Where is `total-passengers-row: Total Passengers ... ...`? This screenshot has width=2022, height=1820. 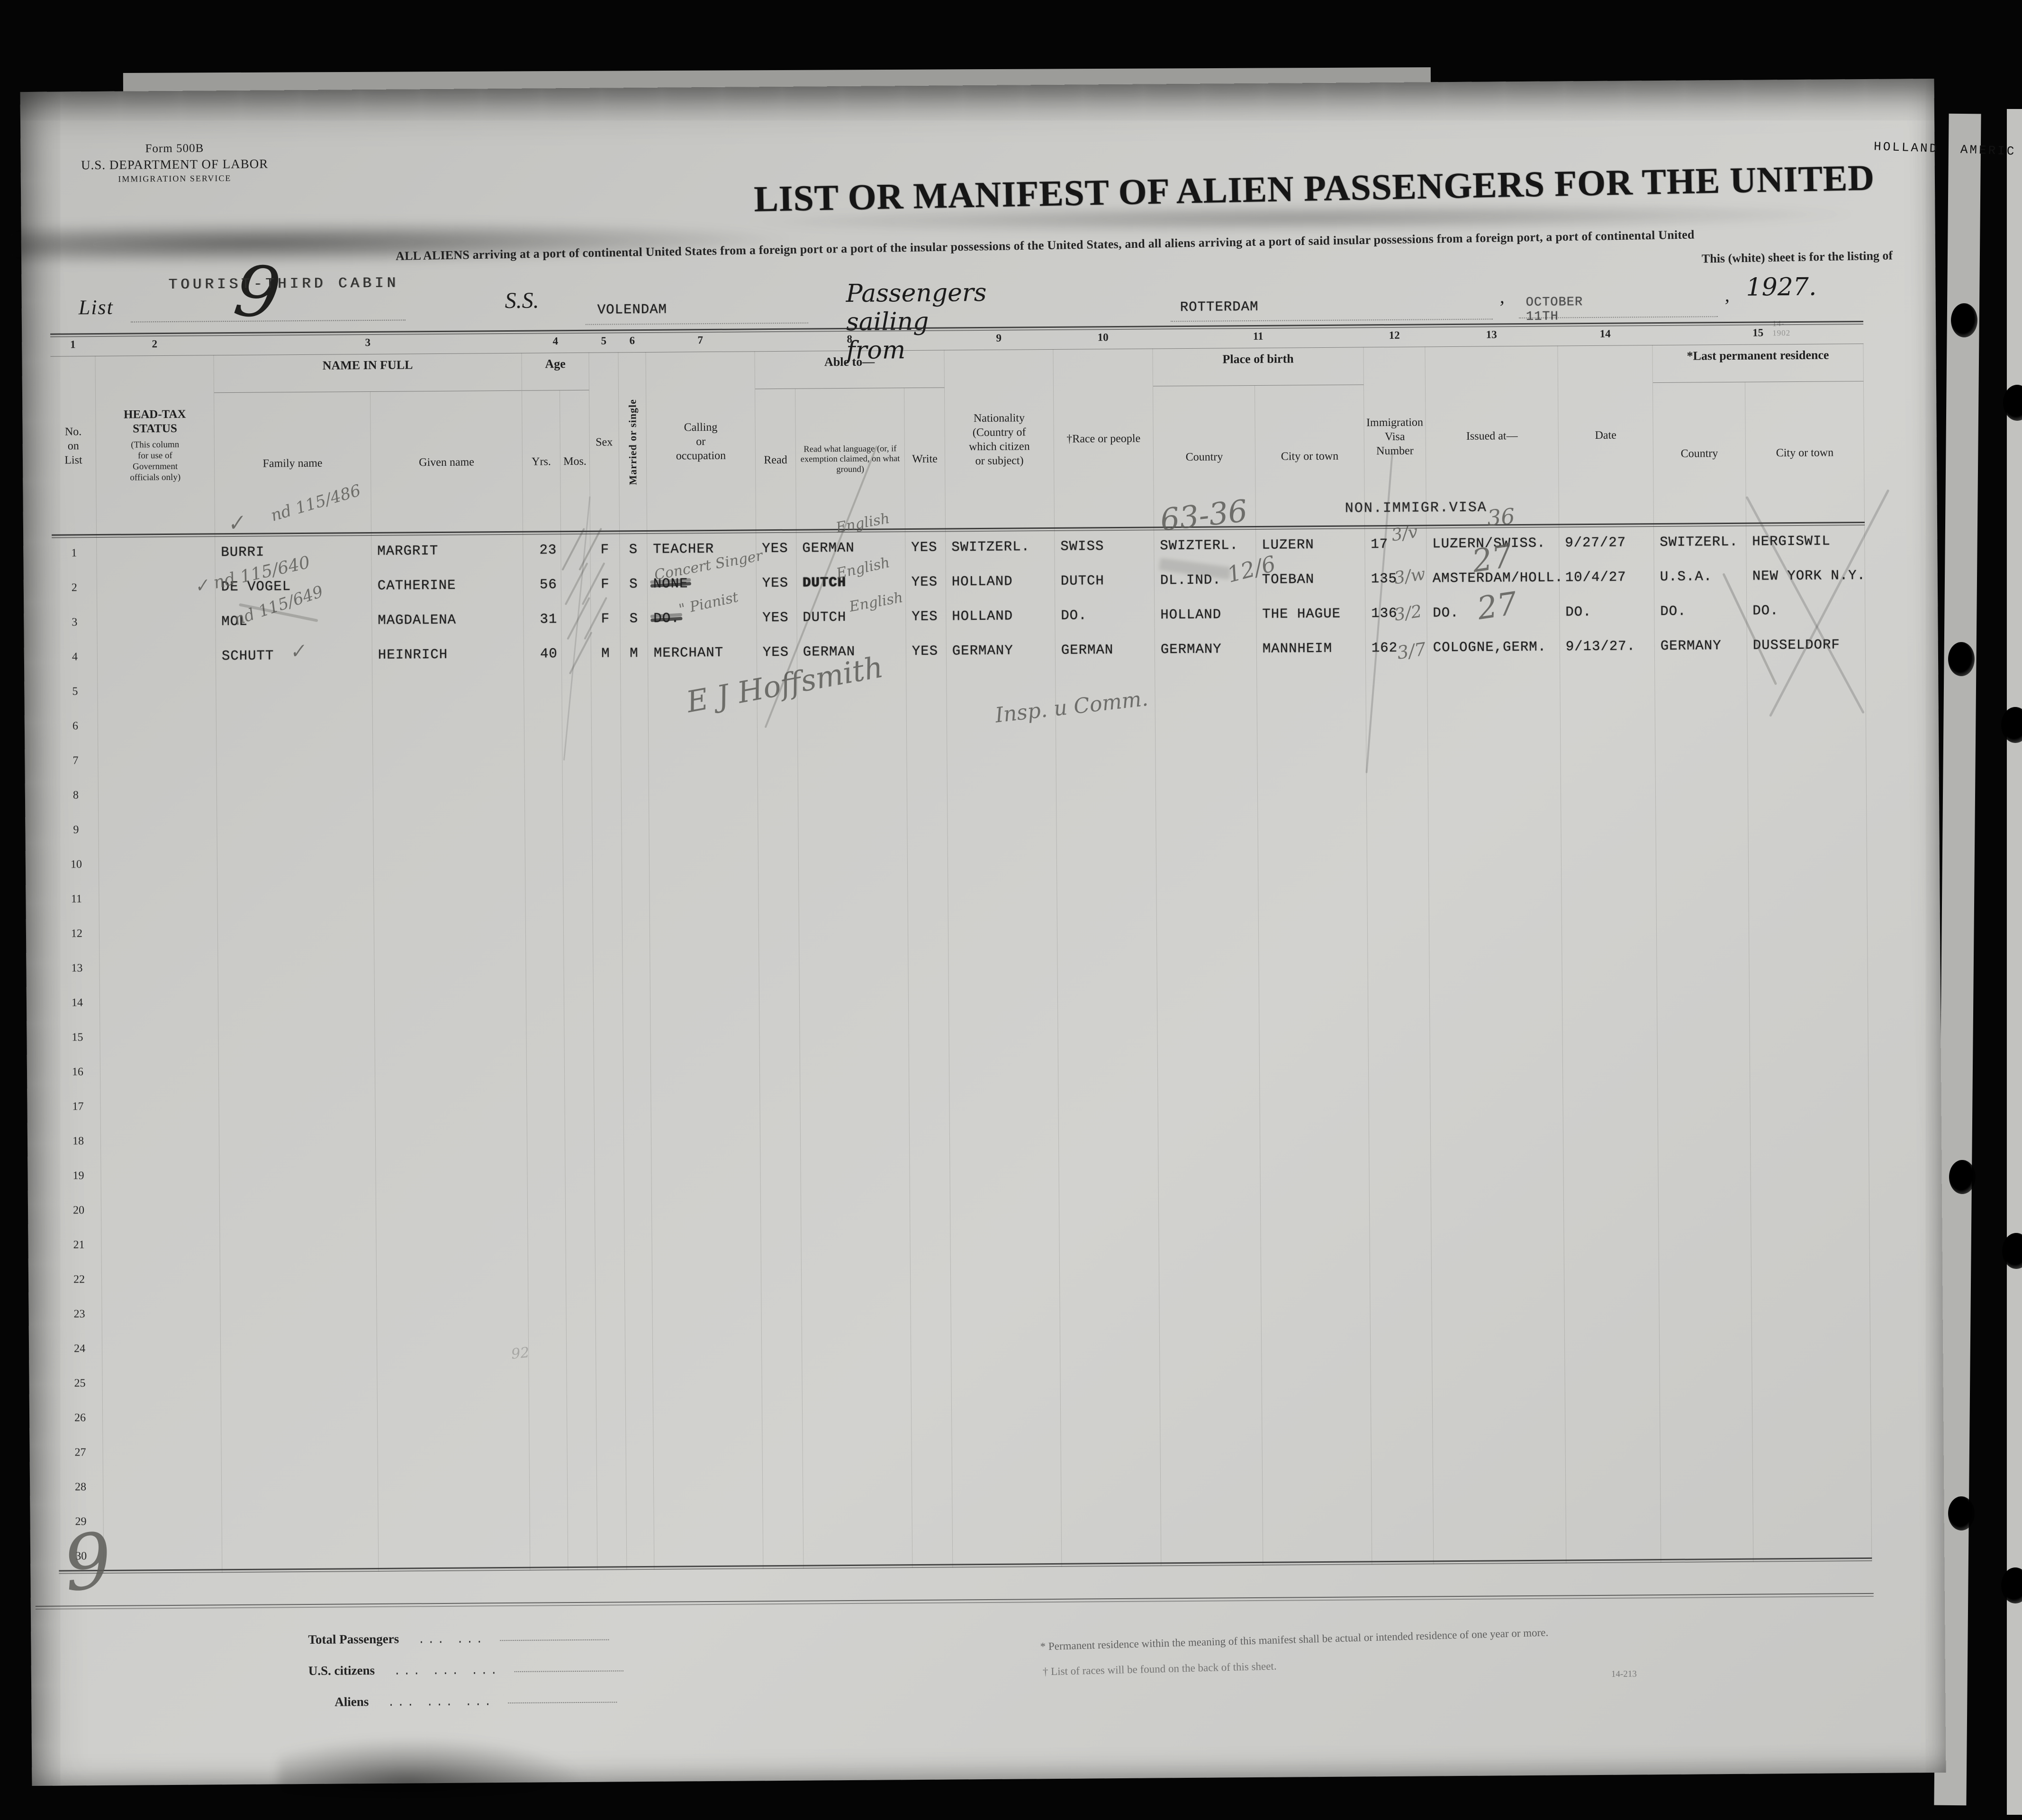 total-passengers-row: Total Passengers ... ... is located at coordinates (466, 1647).